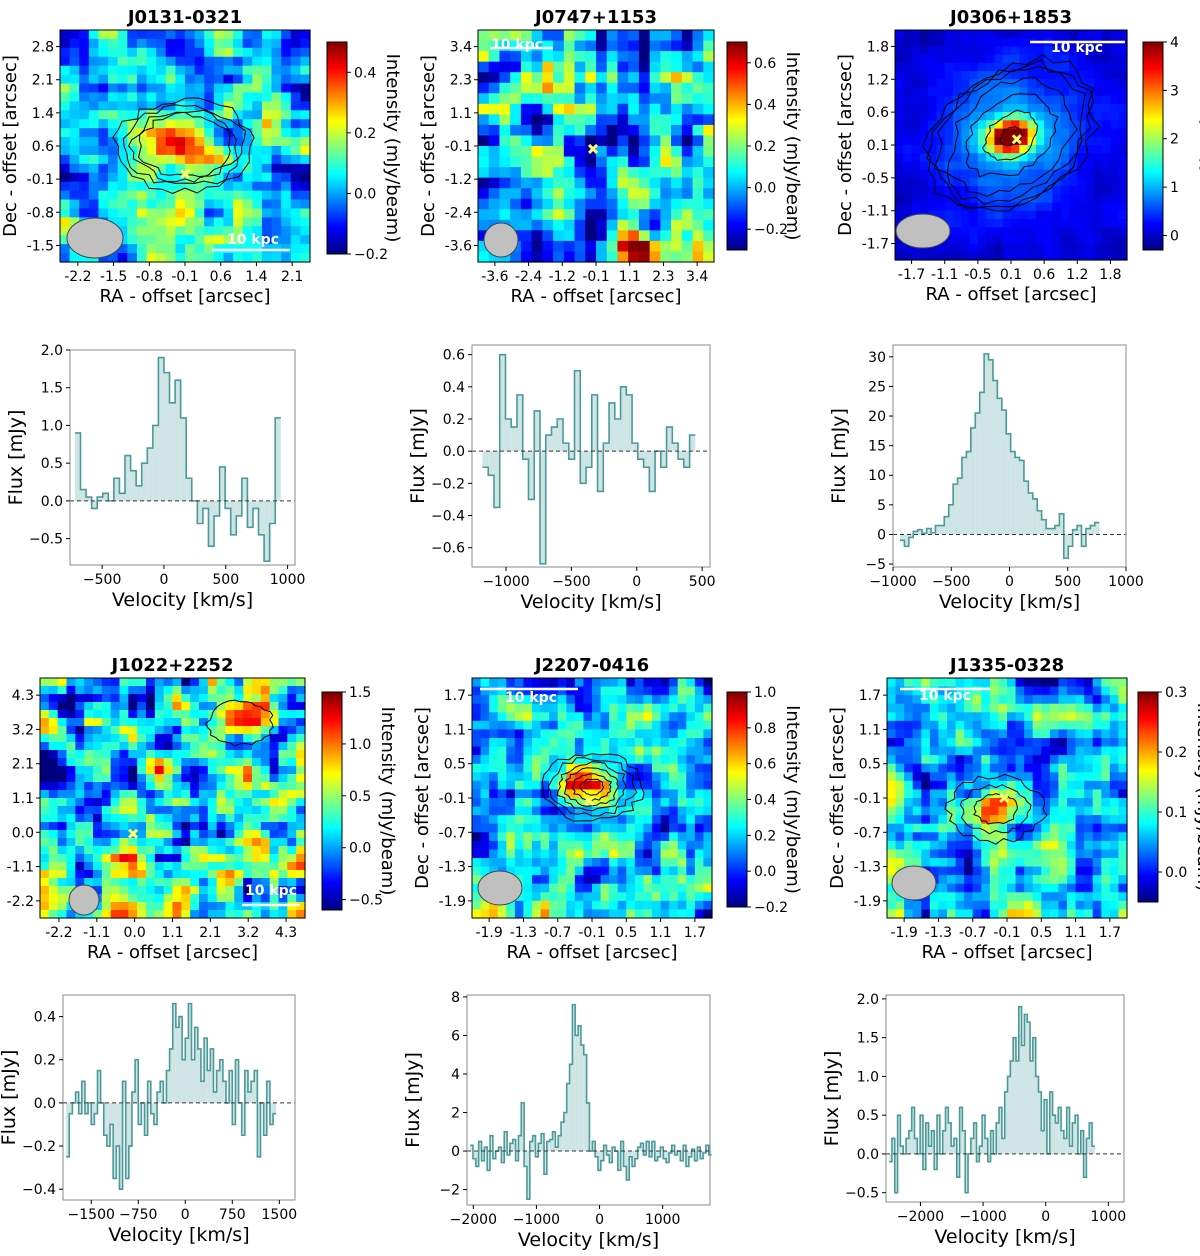  Describe the element at coordinates (455, 696) in the screenshot. I see `y-tick-label: 1.7` at that location.